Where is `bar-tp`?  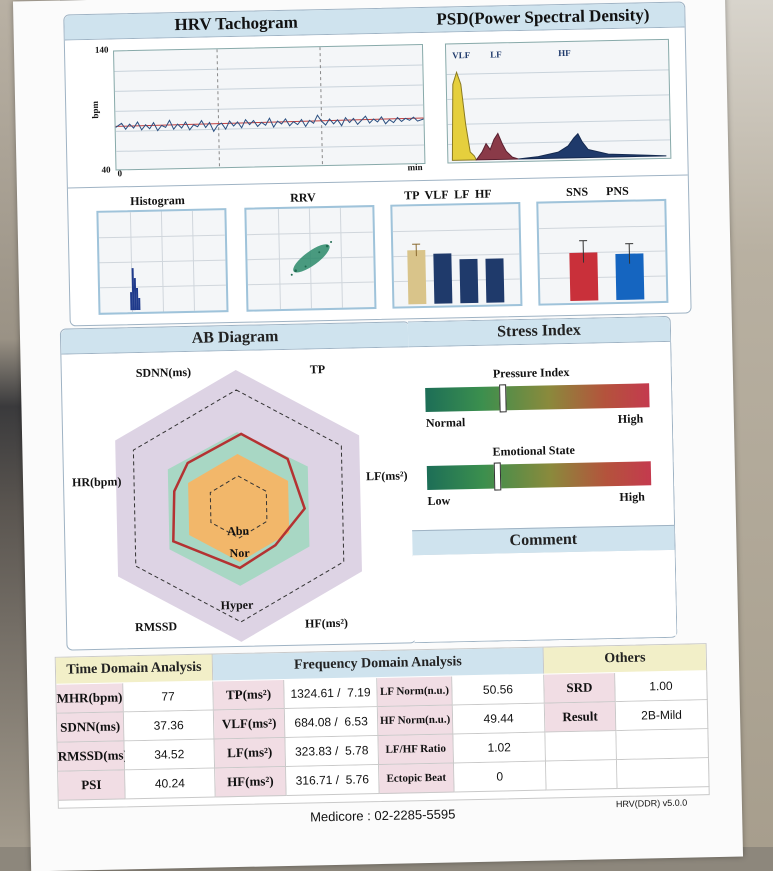 bar-tp is located at coordinates (416, 277).